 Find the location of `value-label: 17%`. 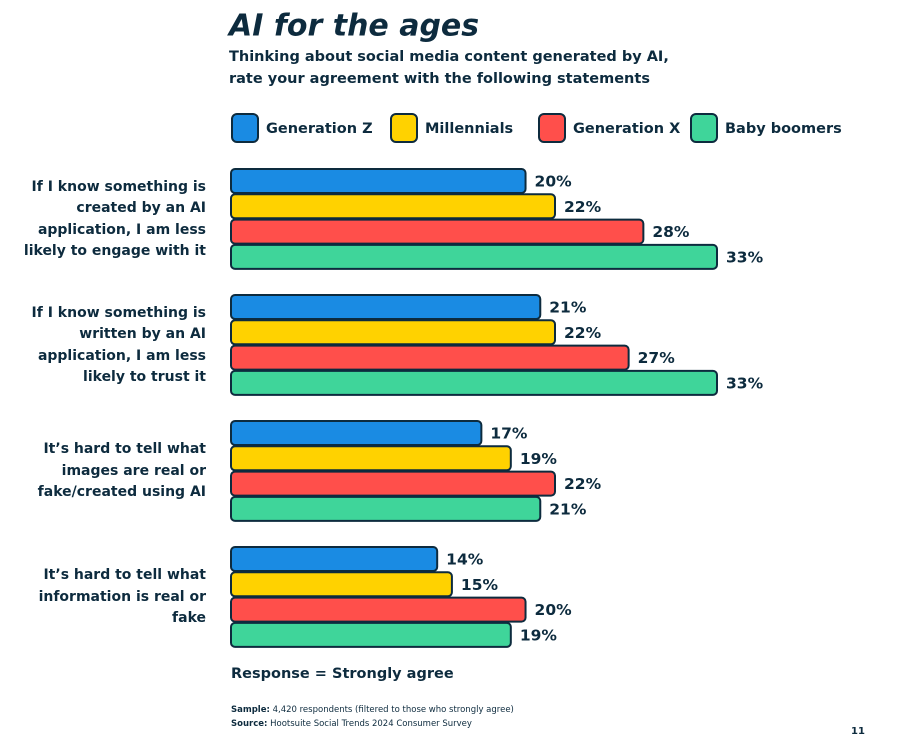

value-label: 17% is located at coordinates (509, 434).